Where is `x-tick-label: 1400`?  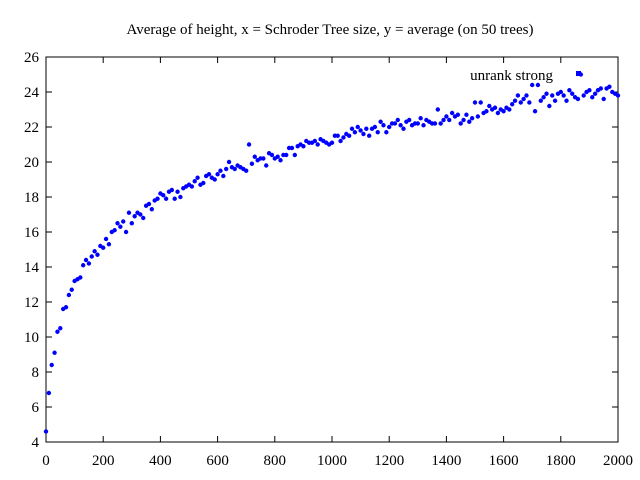 x-tick-label: 1400 is located at coordinates (446, 461).